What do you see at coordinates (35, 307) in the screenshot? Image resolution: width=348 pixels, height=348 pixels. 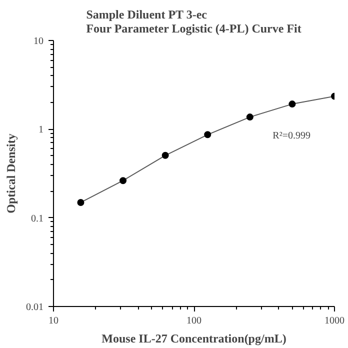 I see `y-tick-label: 0.01` at bounding box center [35, 307].